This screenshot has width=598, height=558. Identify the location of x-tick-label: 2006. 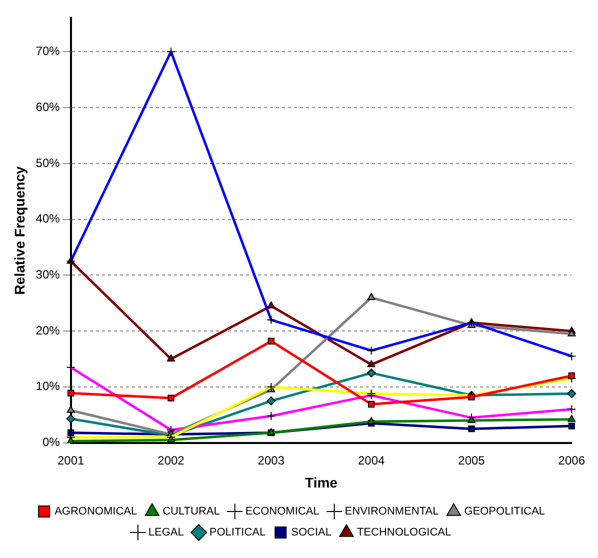
(572, 460).